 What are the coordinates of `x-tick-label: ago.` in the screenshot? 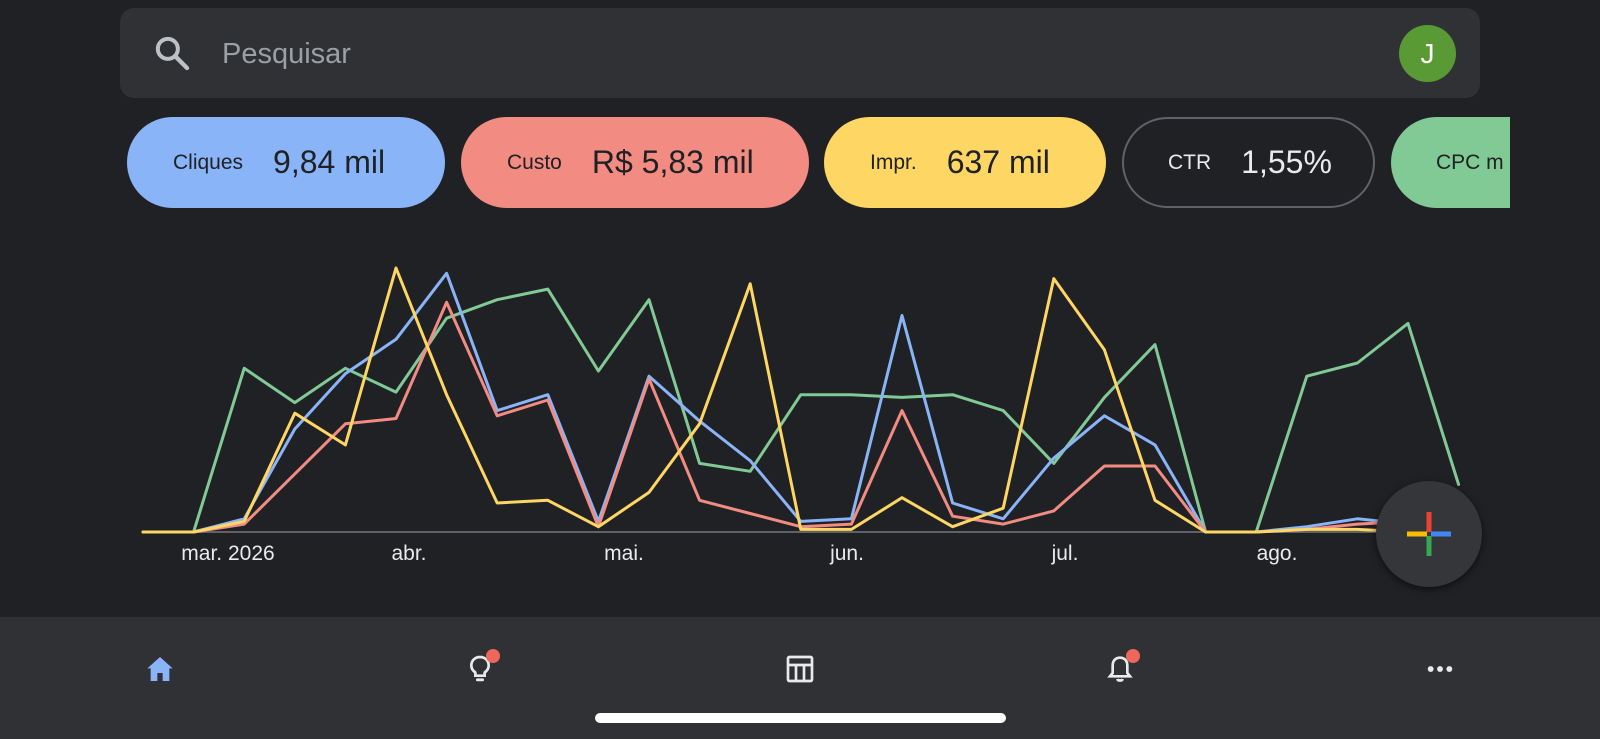 It's located at (1277, 553).